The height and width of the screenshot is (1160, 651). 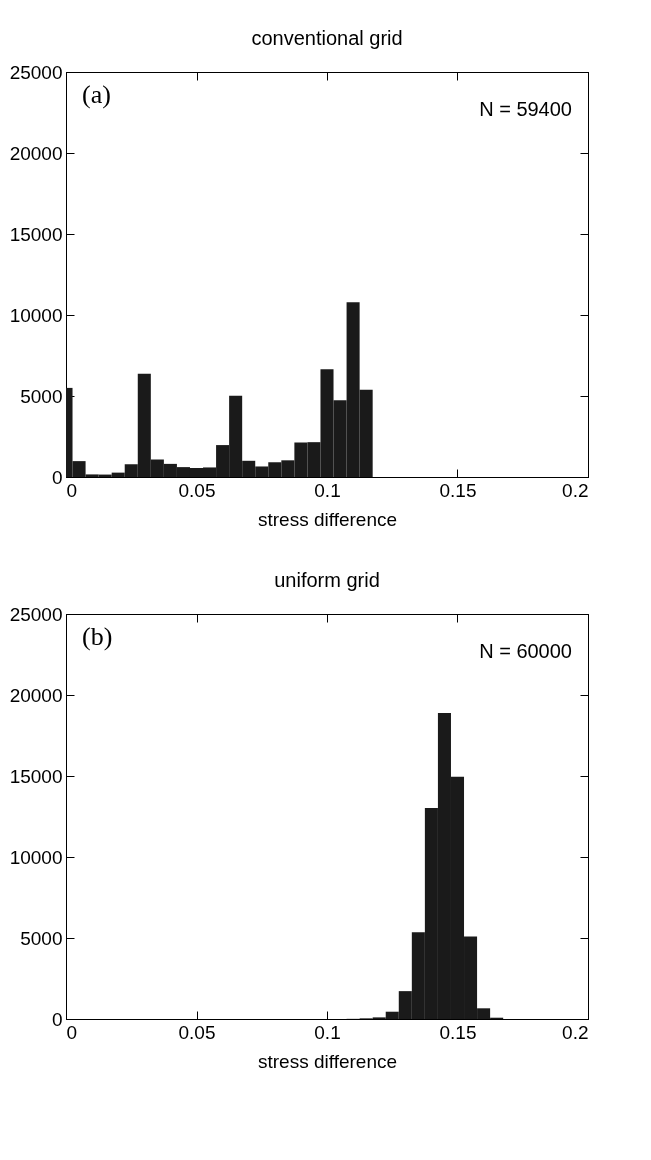 What do you see at coordinates (97, 636) in the screenshot?
I see `annotation: (b)` at bounding box center [97, 636].